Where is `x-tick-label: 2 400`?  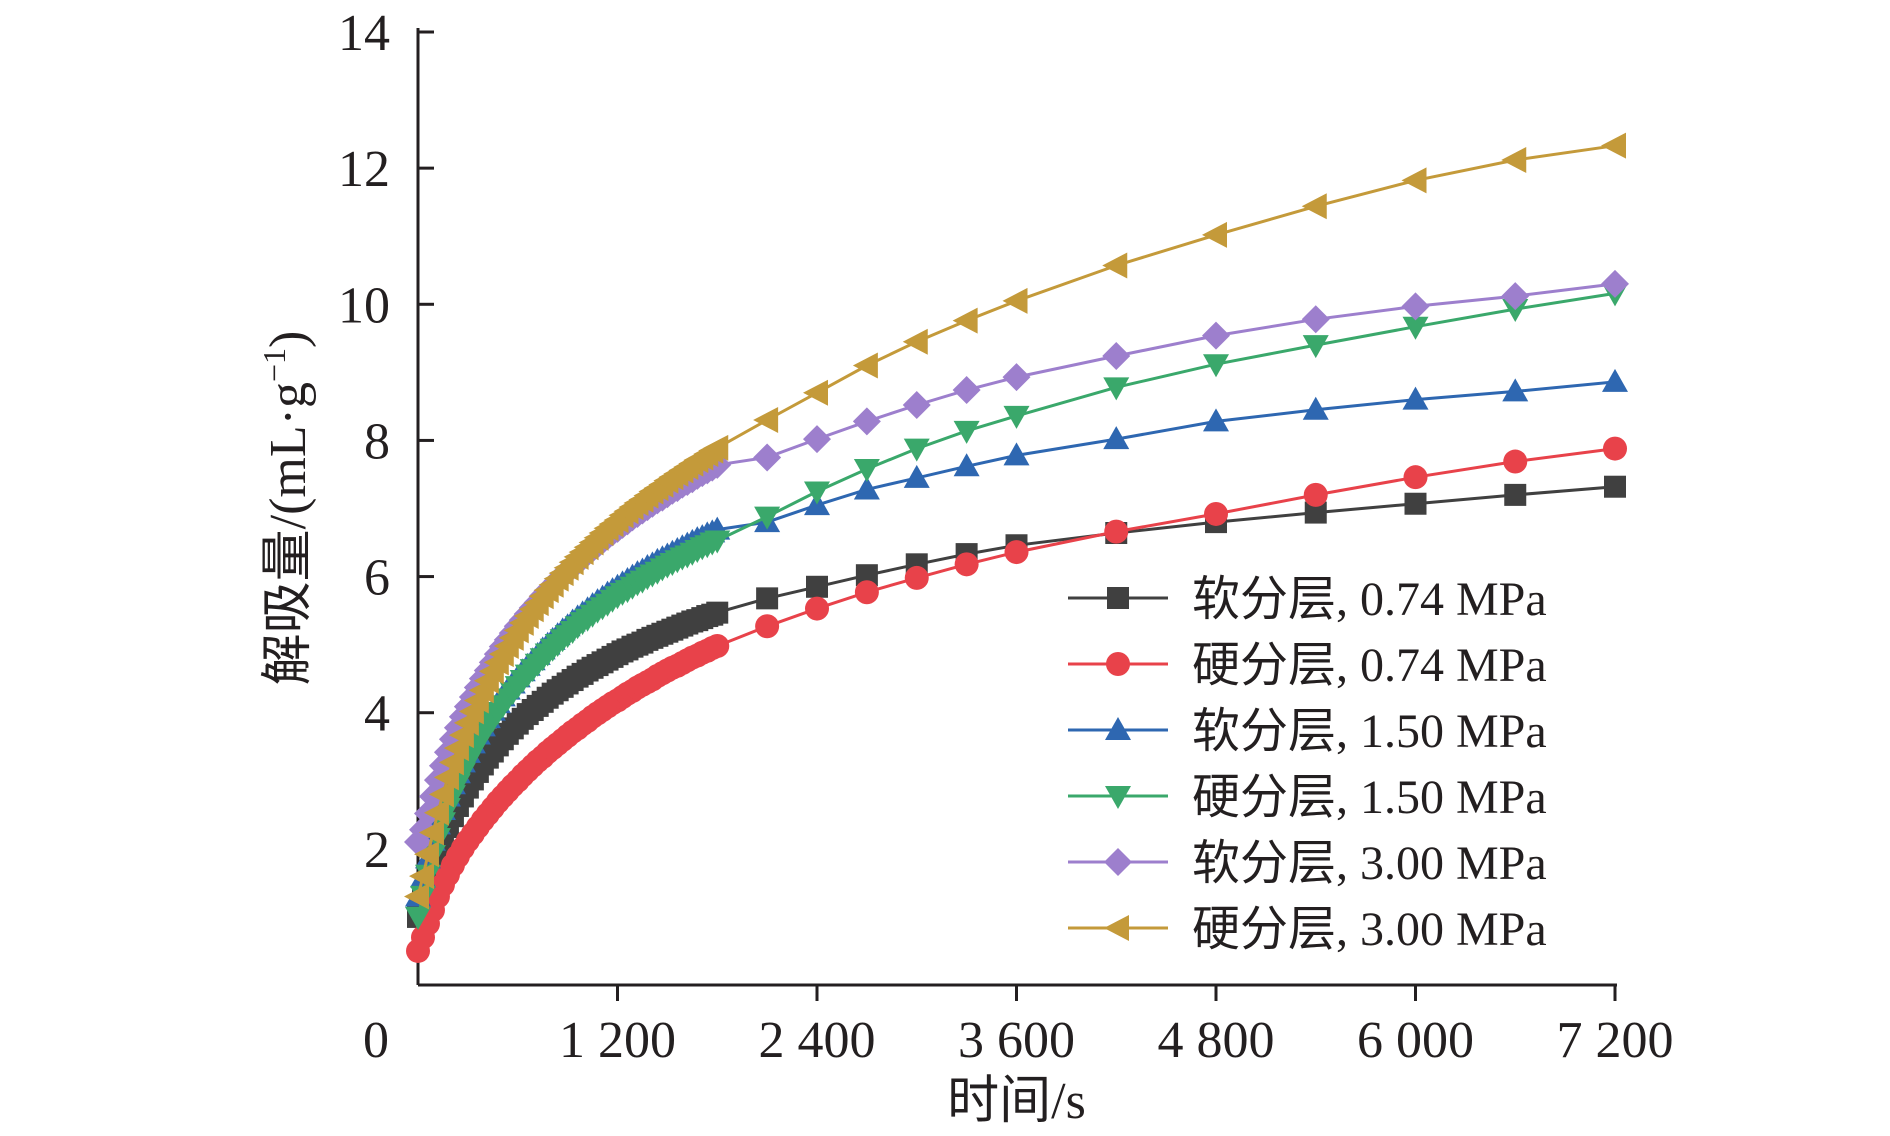
x-tick-label: 2 400 is located at coordinates (817, 1040).